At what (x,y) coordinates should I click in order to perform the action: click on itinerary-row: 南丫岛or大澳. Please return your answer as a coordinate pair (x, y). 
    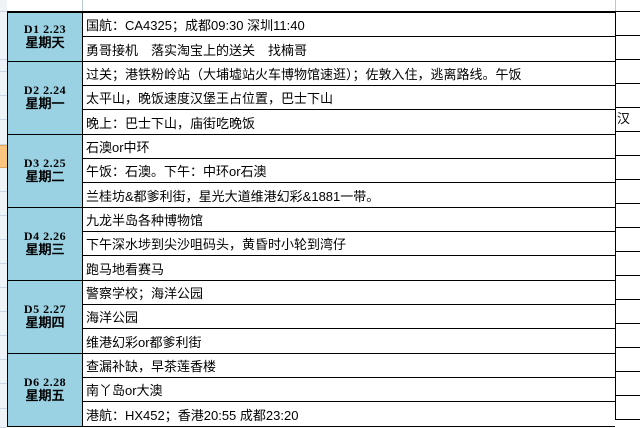
    Looking at the image, I should click on (349, 390).